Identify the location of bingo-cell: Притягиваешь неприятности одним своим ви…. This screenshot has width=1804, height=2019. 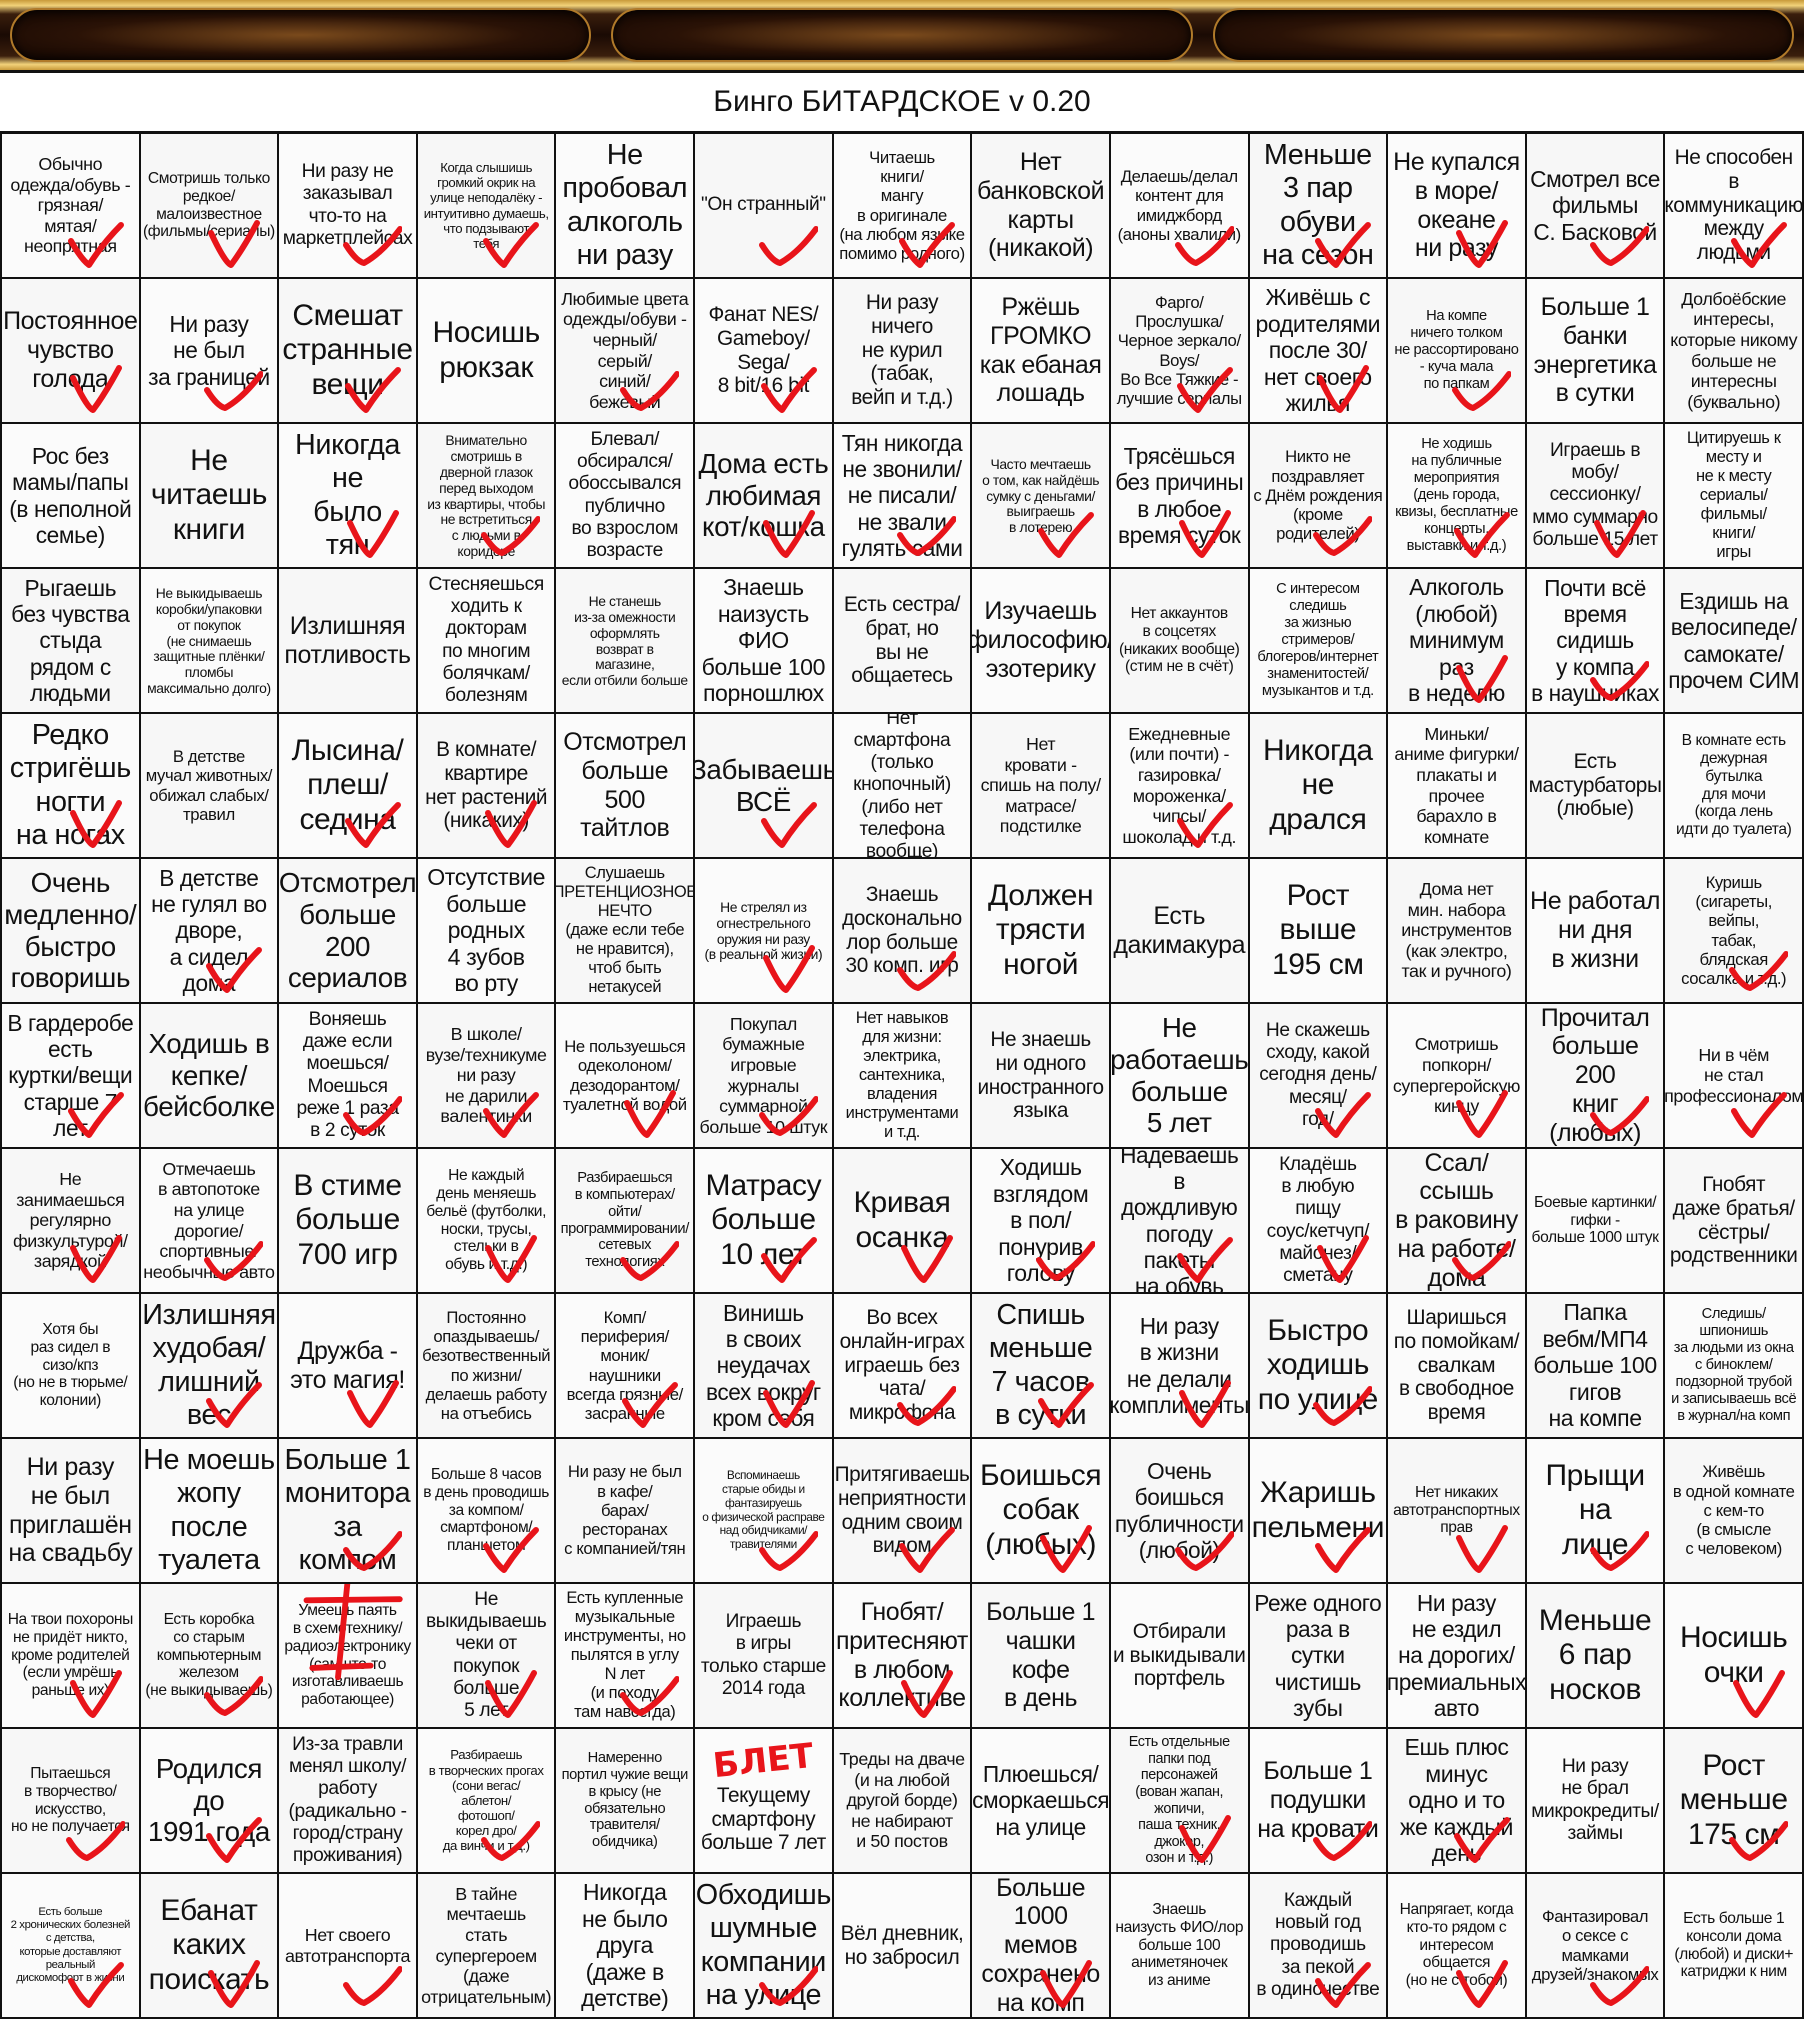
(903, 1511).